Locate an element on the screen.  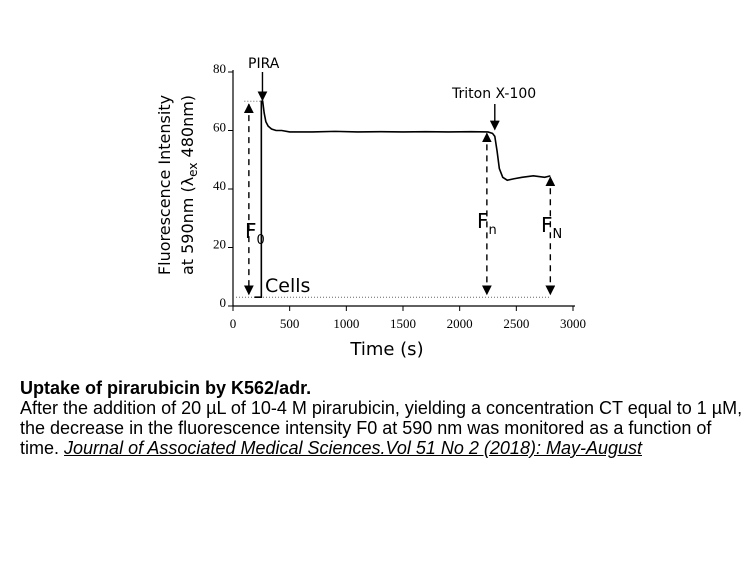
annotation: FN is located at coordinates (551, 227).